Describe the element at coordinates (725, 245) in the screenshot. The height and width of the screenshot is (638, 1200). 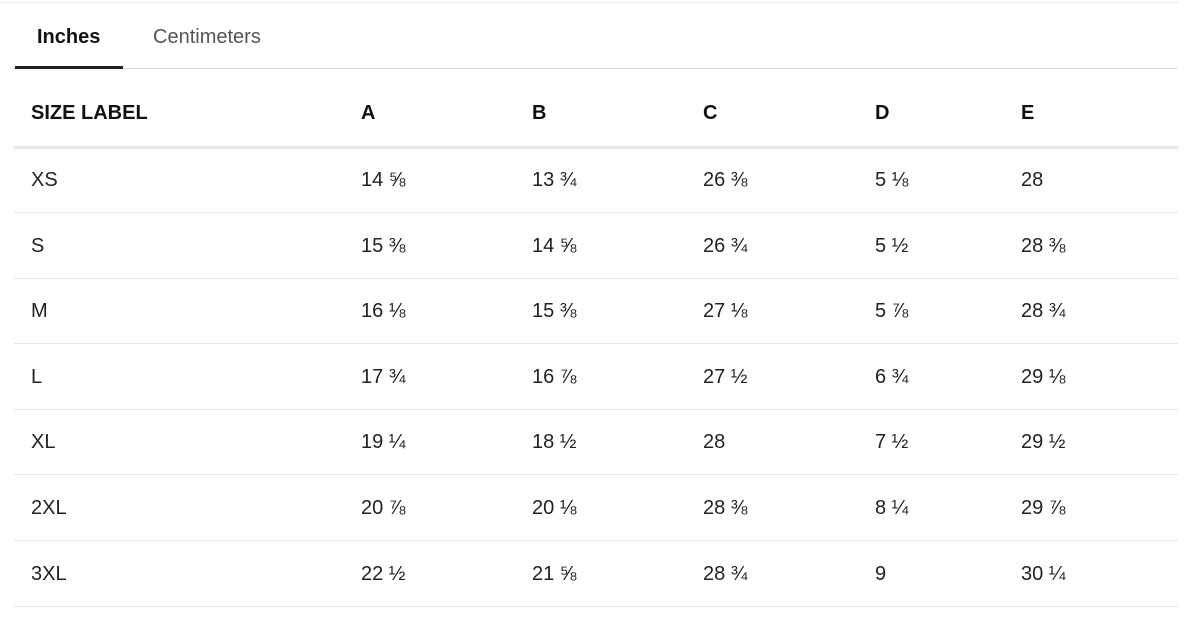
I see `measurement: 26 ¾` at that location.